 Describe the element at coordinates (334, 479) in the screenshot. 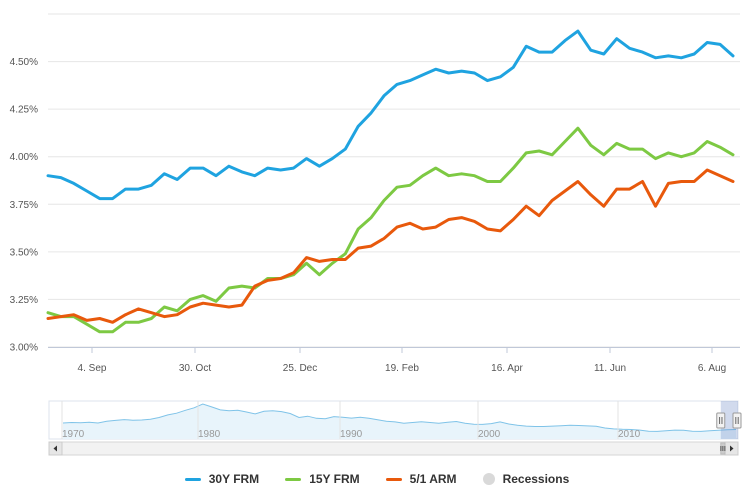

I see `legend-label-15y-frm: 15Y FRM` at that location.